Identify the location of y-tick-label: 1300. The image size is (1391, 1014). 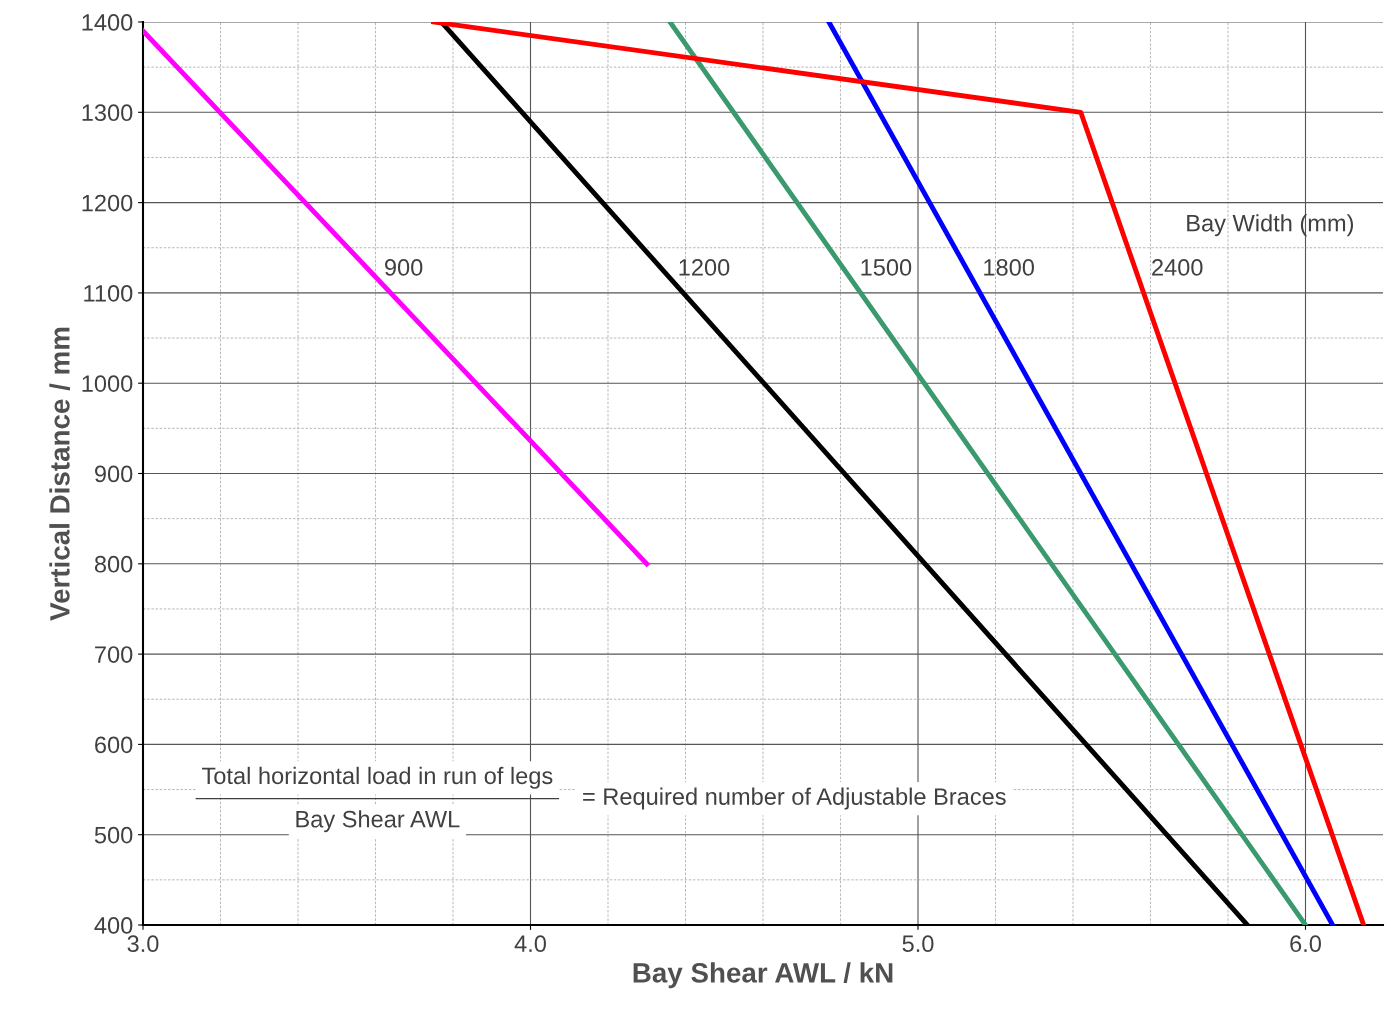
(107, 113).